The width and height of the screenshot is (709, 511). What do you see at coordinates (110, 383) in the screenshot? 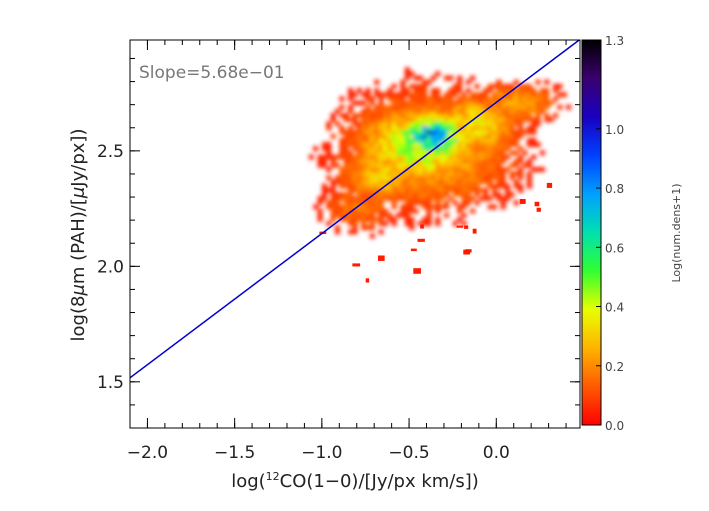
I see `y-tick-label: 1.5` at bounding box center [110, 383].